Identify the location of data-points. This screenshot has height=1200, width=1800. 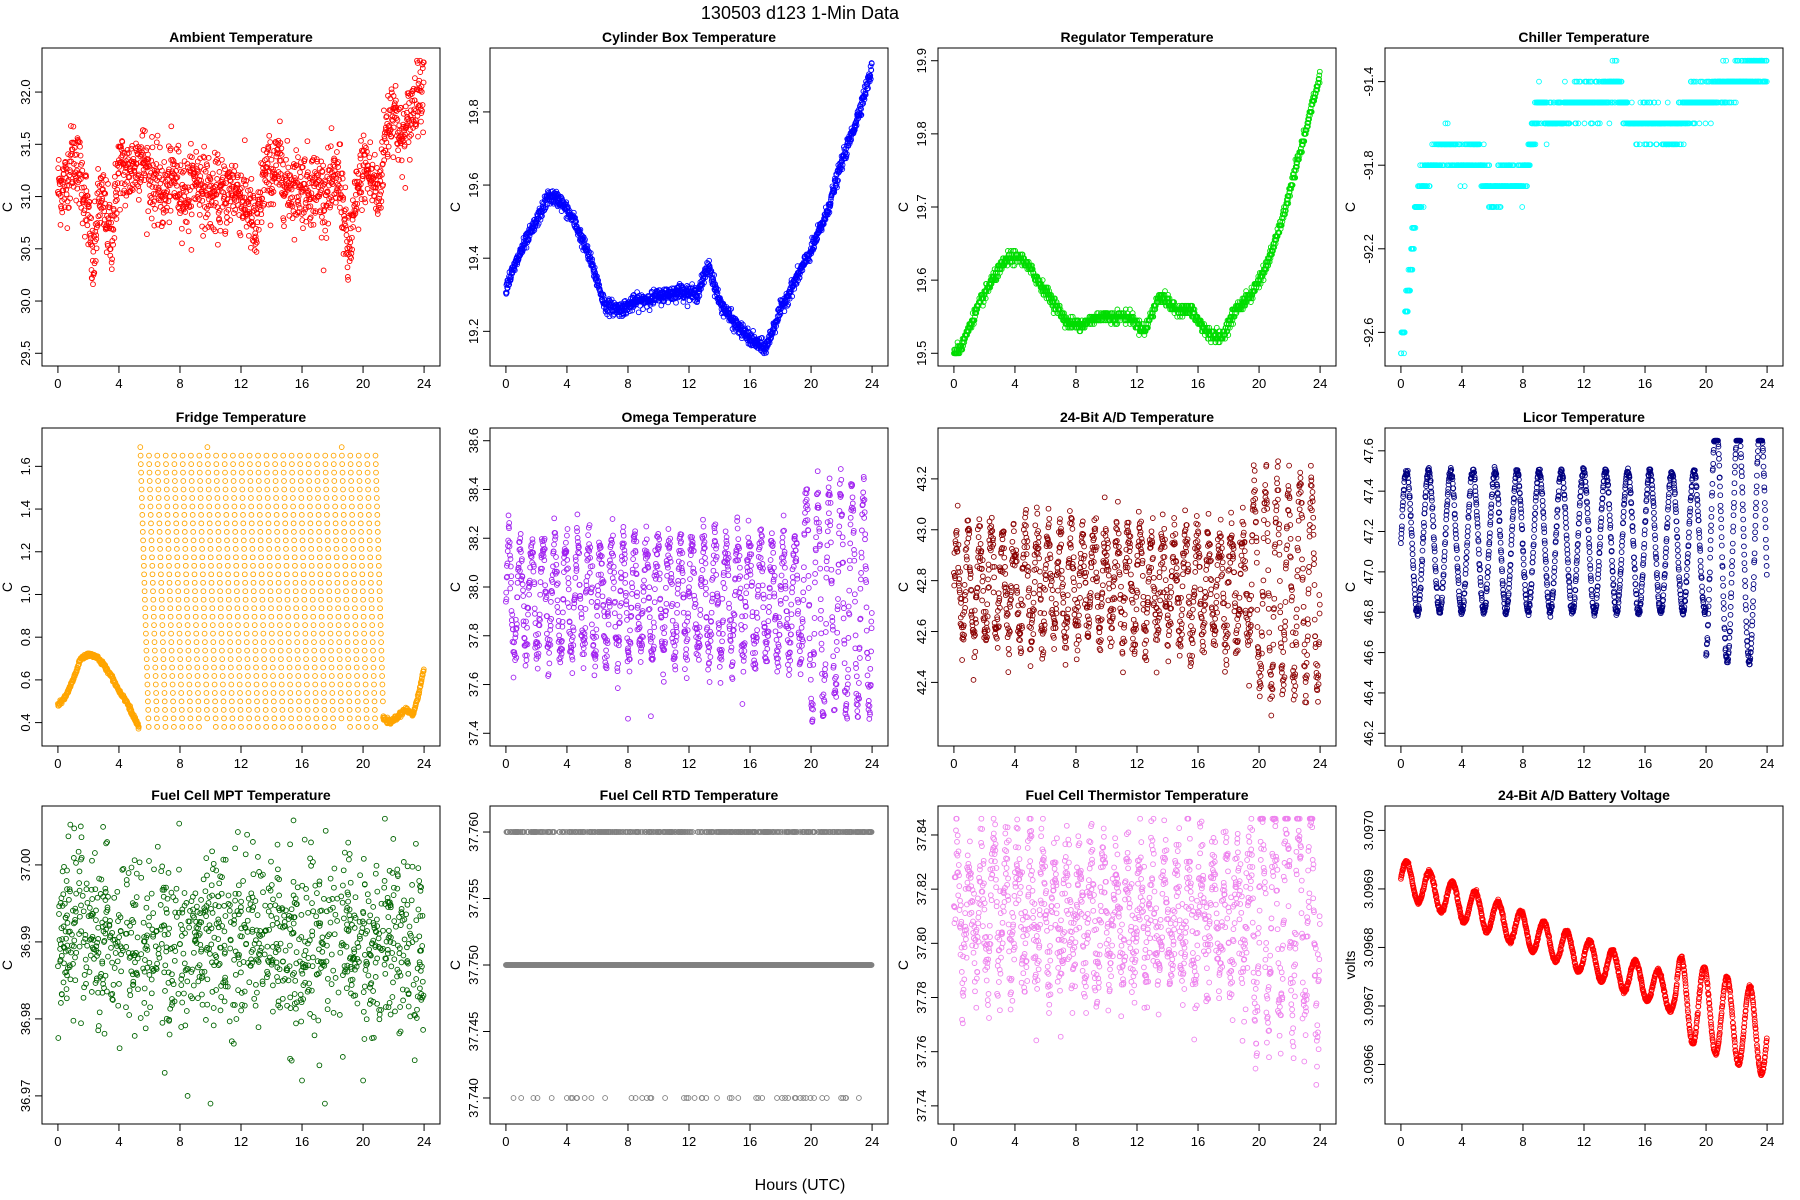
(1584, 207).